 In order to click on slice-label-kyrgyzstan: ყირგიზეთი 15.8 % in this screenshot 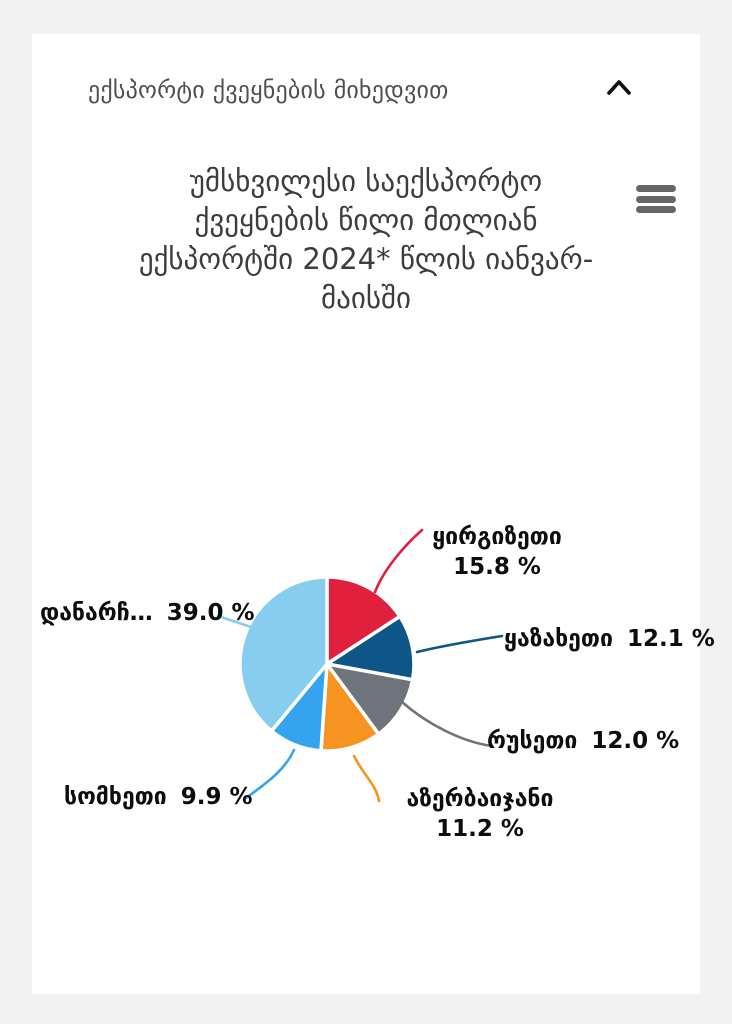, I will do `click(497, 552)`.